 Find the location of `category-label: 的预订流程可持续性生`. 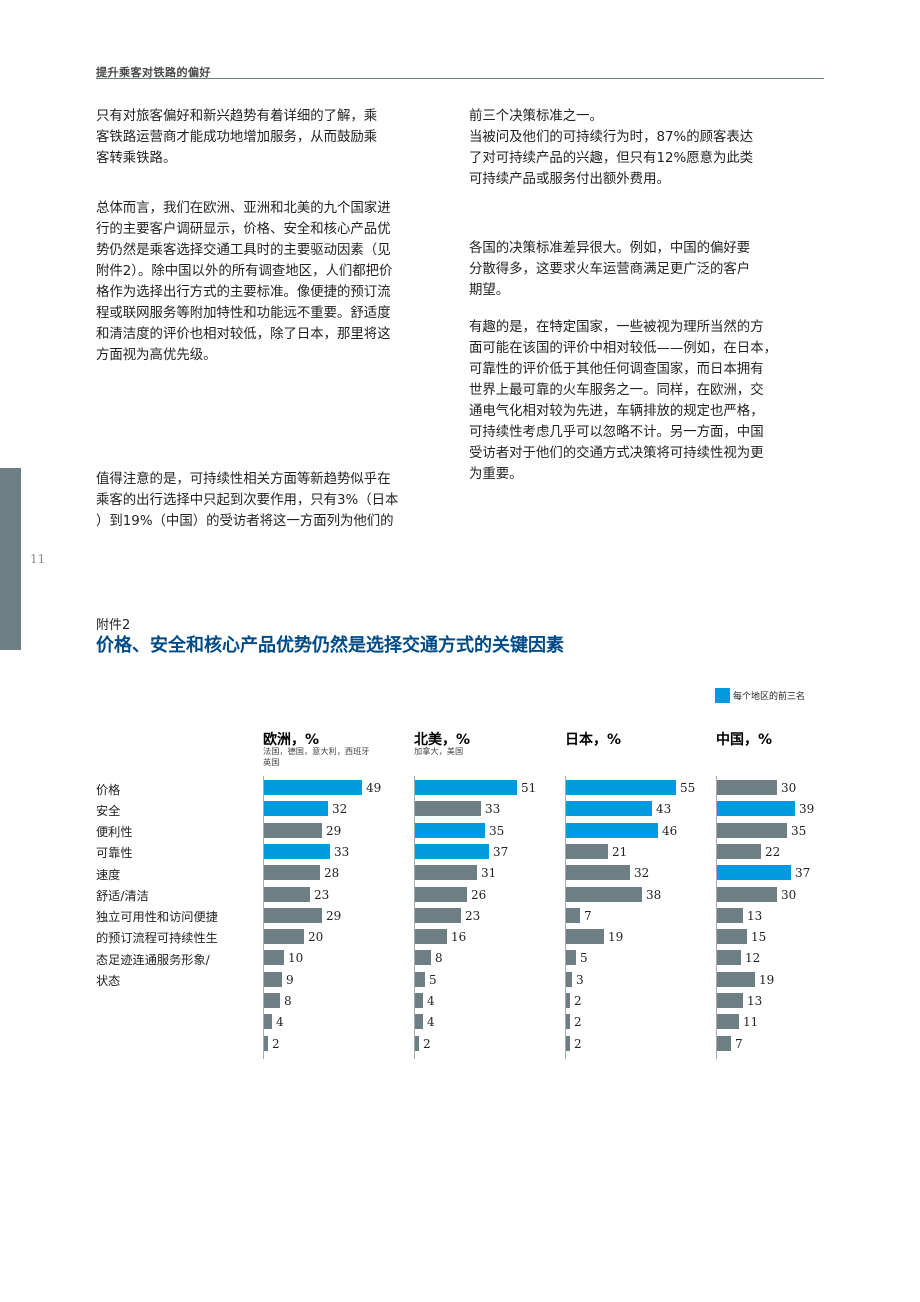

category-label: 的预订流程可持续性生 is located at coordinates (157, 938).